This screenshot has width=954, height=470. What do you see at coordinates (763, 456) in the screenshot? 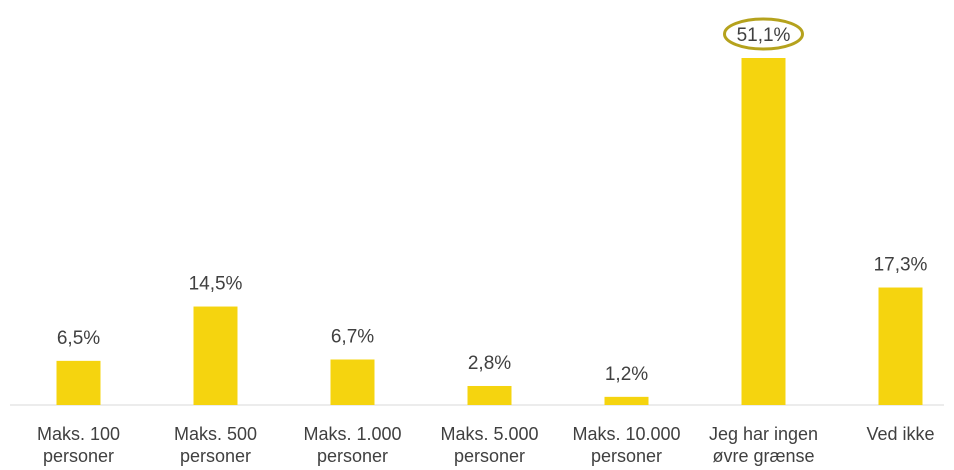
I see `category-label-5-line-1: øvre grænse` at bounding box center [763, 456].